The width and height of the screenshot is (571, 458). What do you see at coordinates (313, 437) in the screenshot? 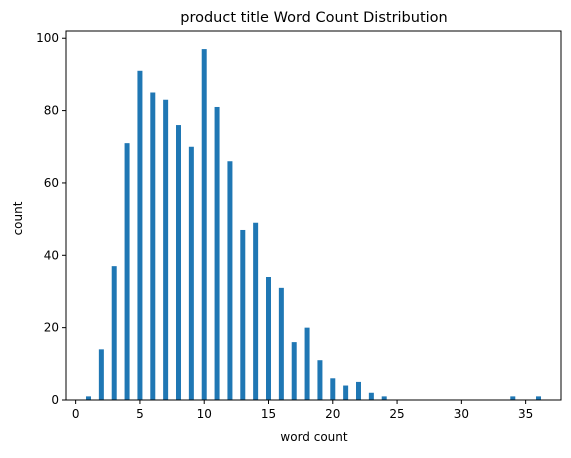
I see `x-axis-label: word count` at bounding box center [313, 437].